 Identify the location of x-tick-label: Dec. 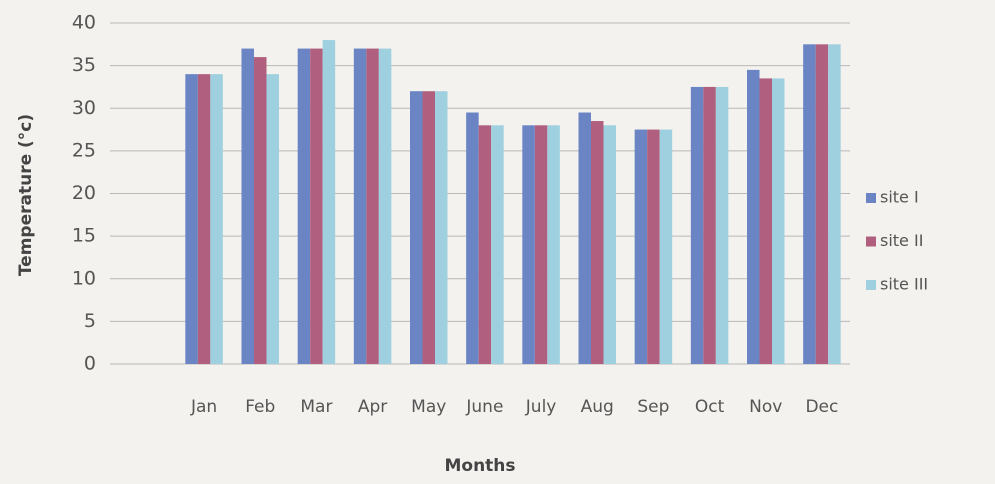
(821, 407).